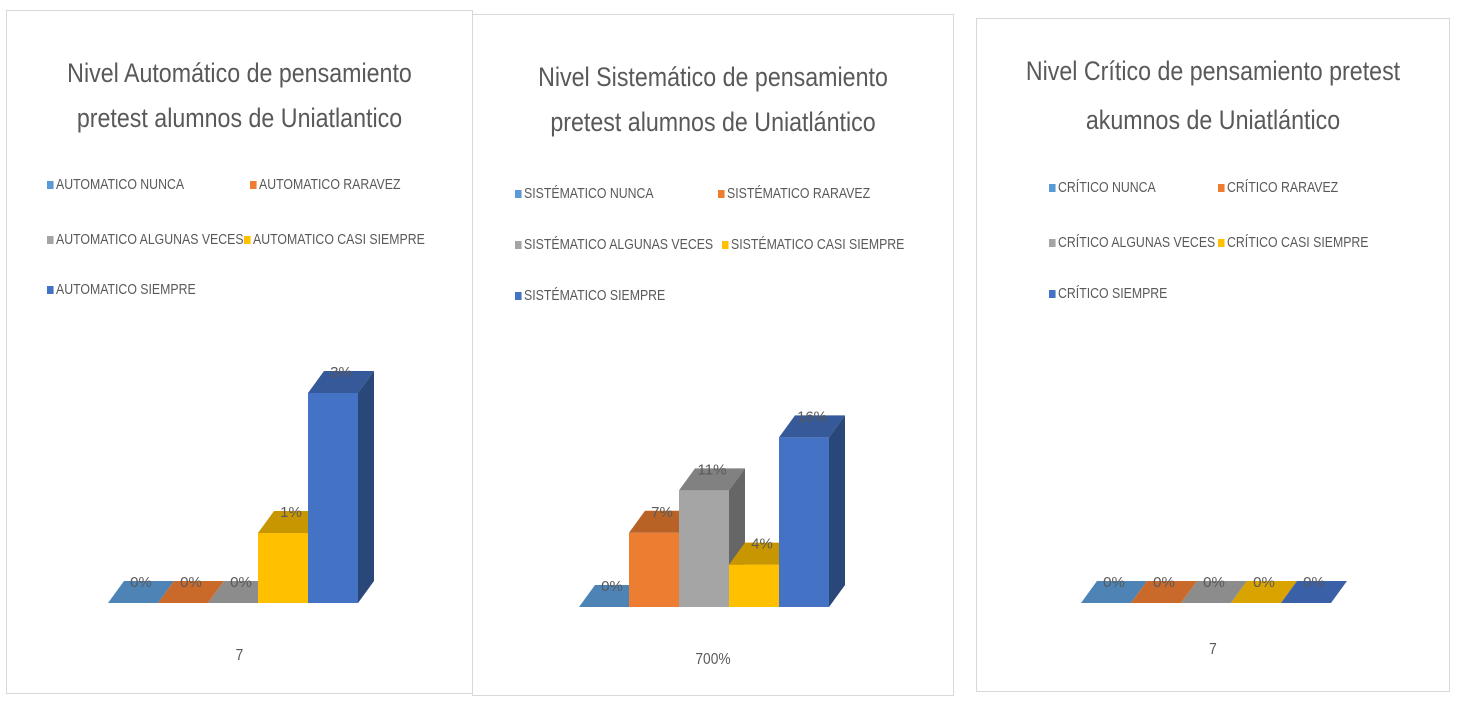 This screenshot has width=1466, height=706. What do you see at coordinates (812, 416) in the screenshot?
I see `data-label: 16%` at bounding box center [812, 416].